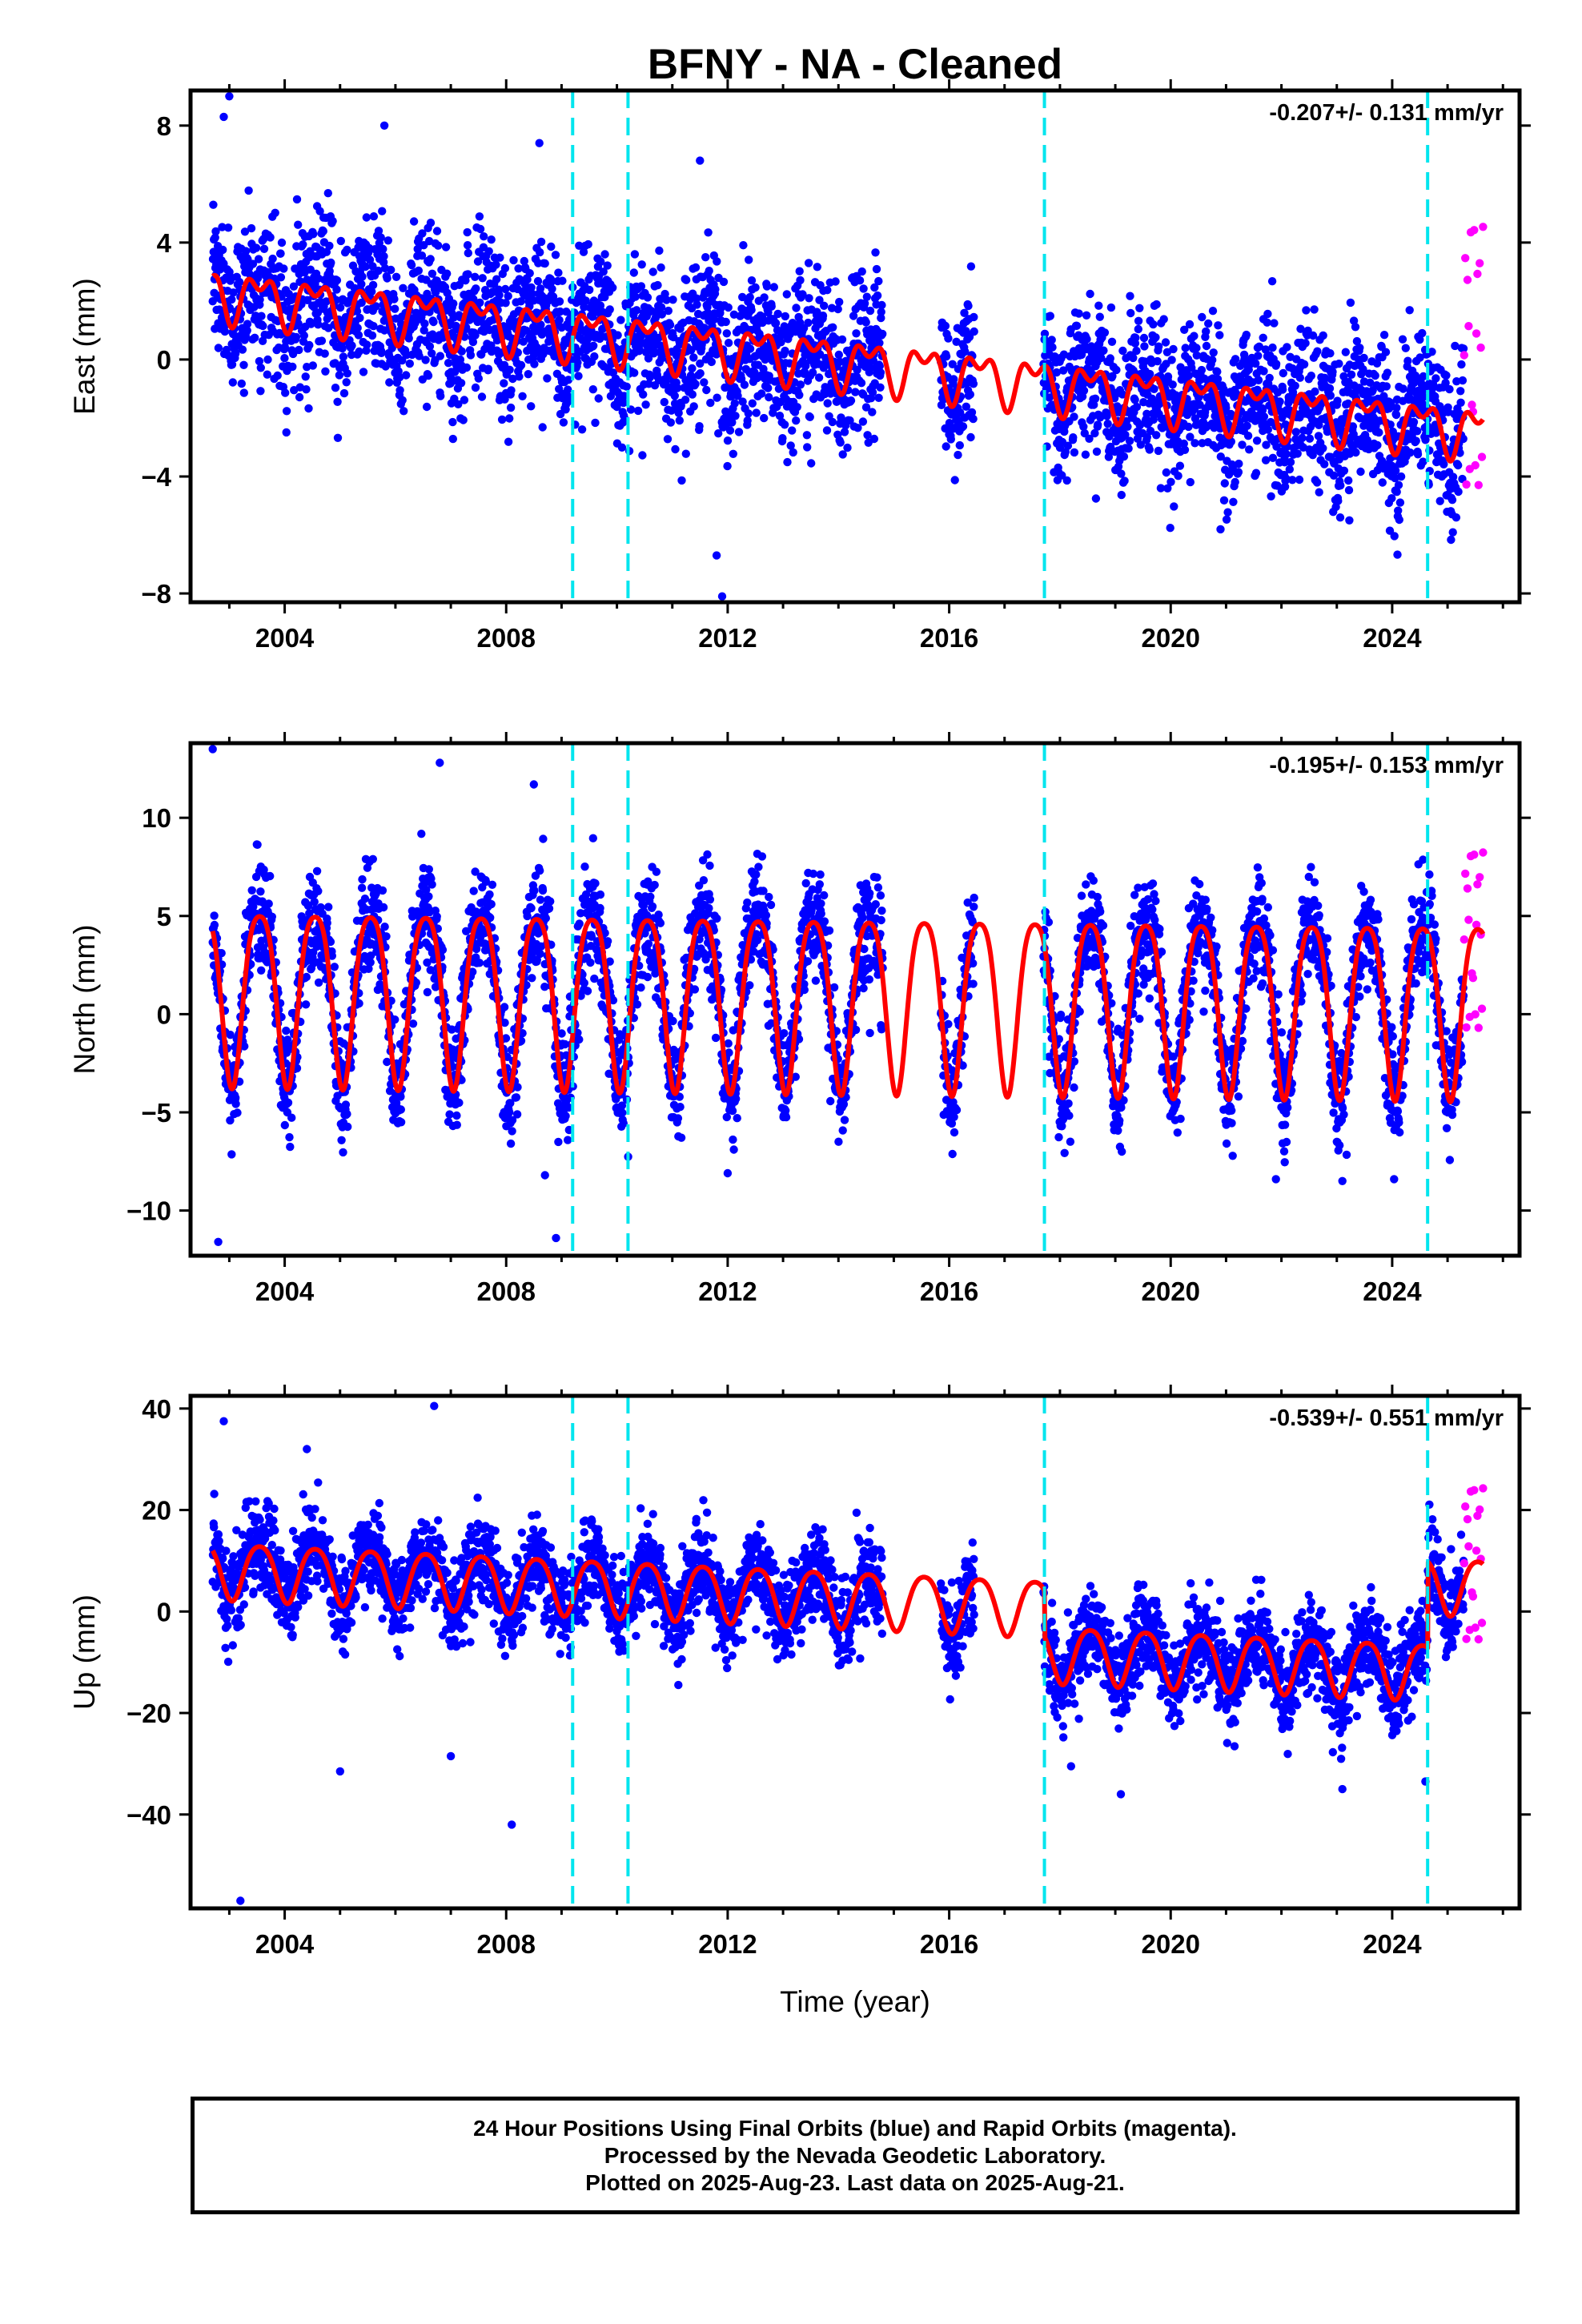 This screenshot has height=2324, width=1582. I want to click on outlier-point, so click(539, 143).